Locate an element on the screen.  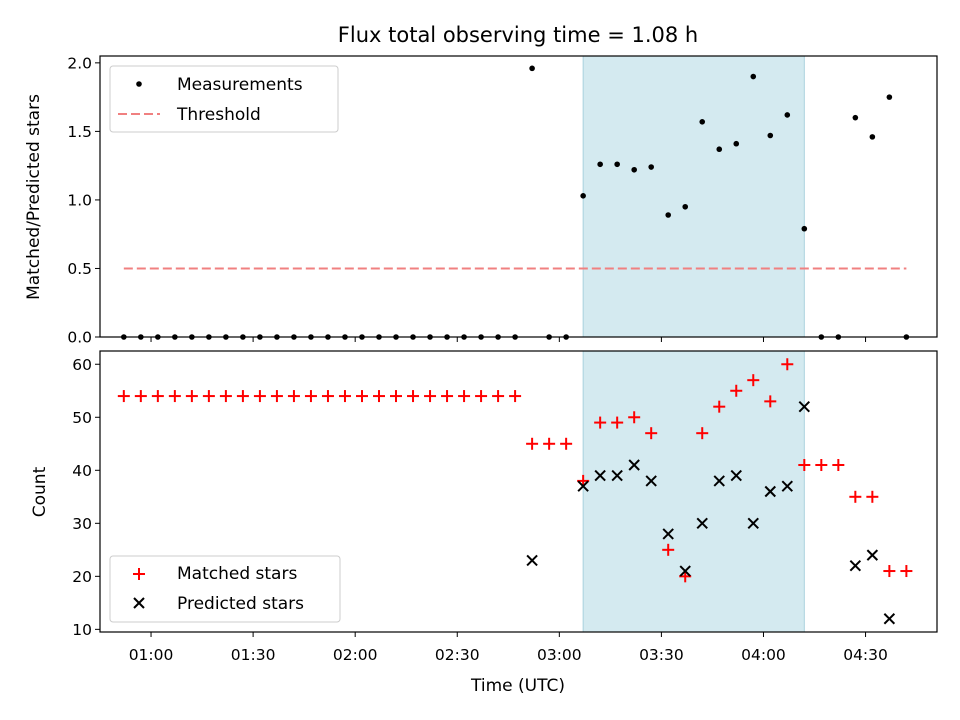
legend-matched-swatch is located at coordinates (139, 574).